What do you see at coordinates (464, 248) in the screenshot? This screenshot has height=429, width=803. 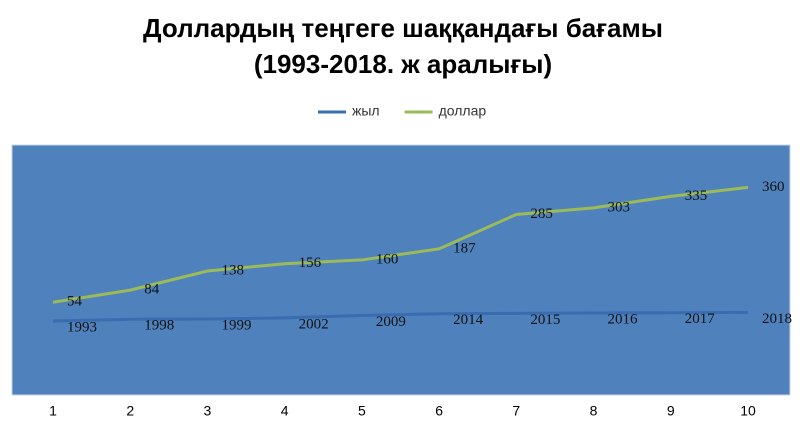 I see `data-label: 187` at bounding box center [464, 248].